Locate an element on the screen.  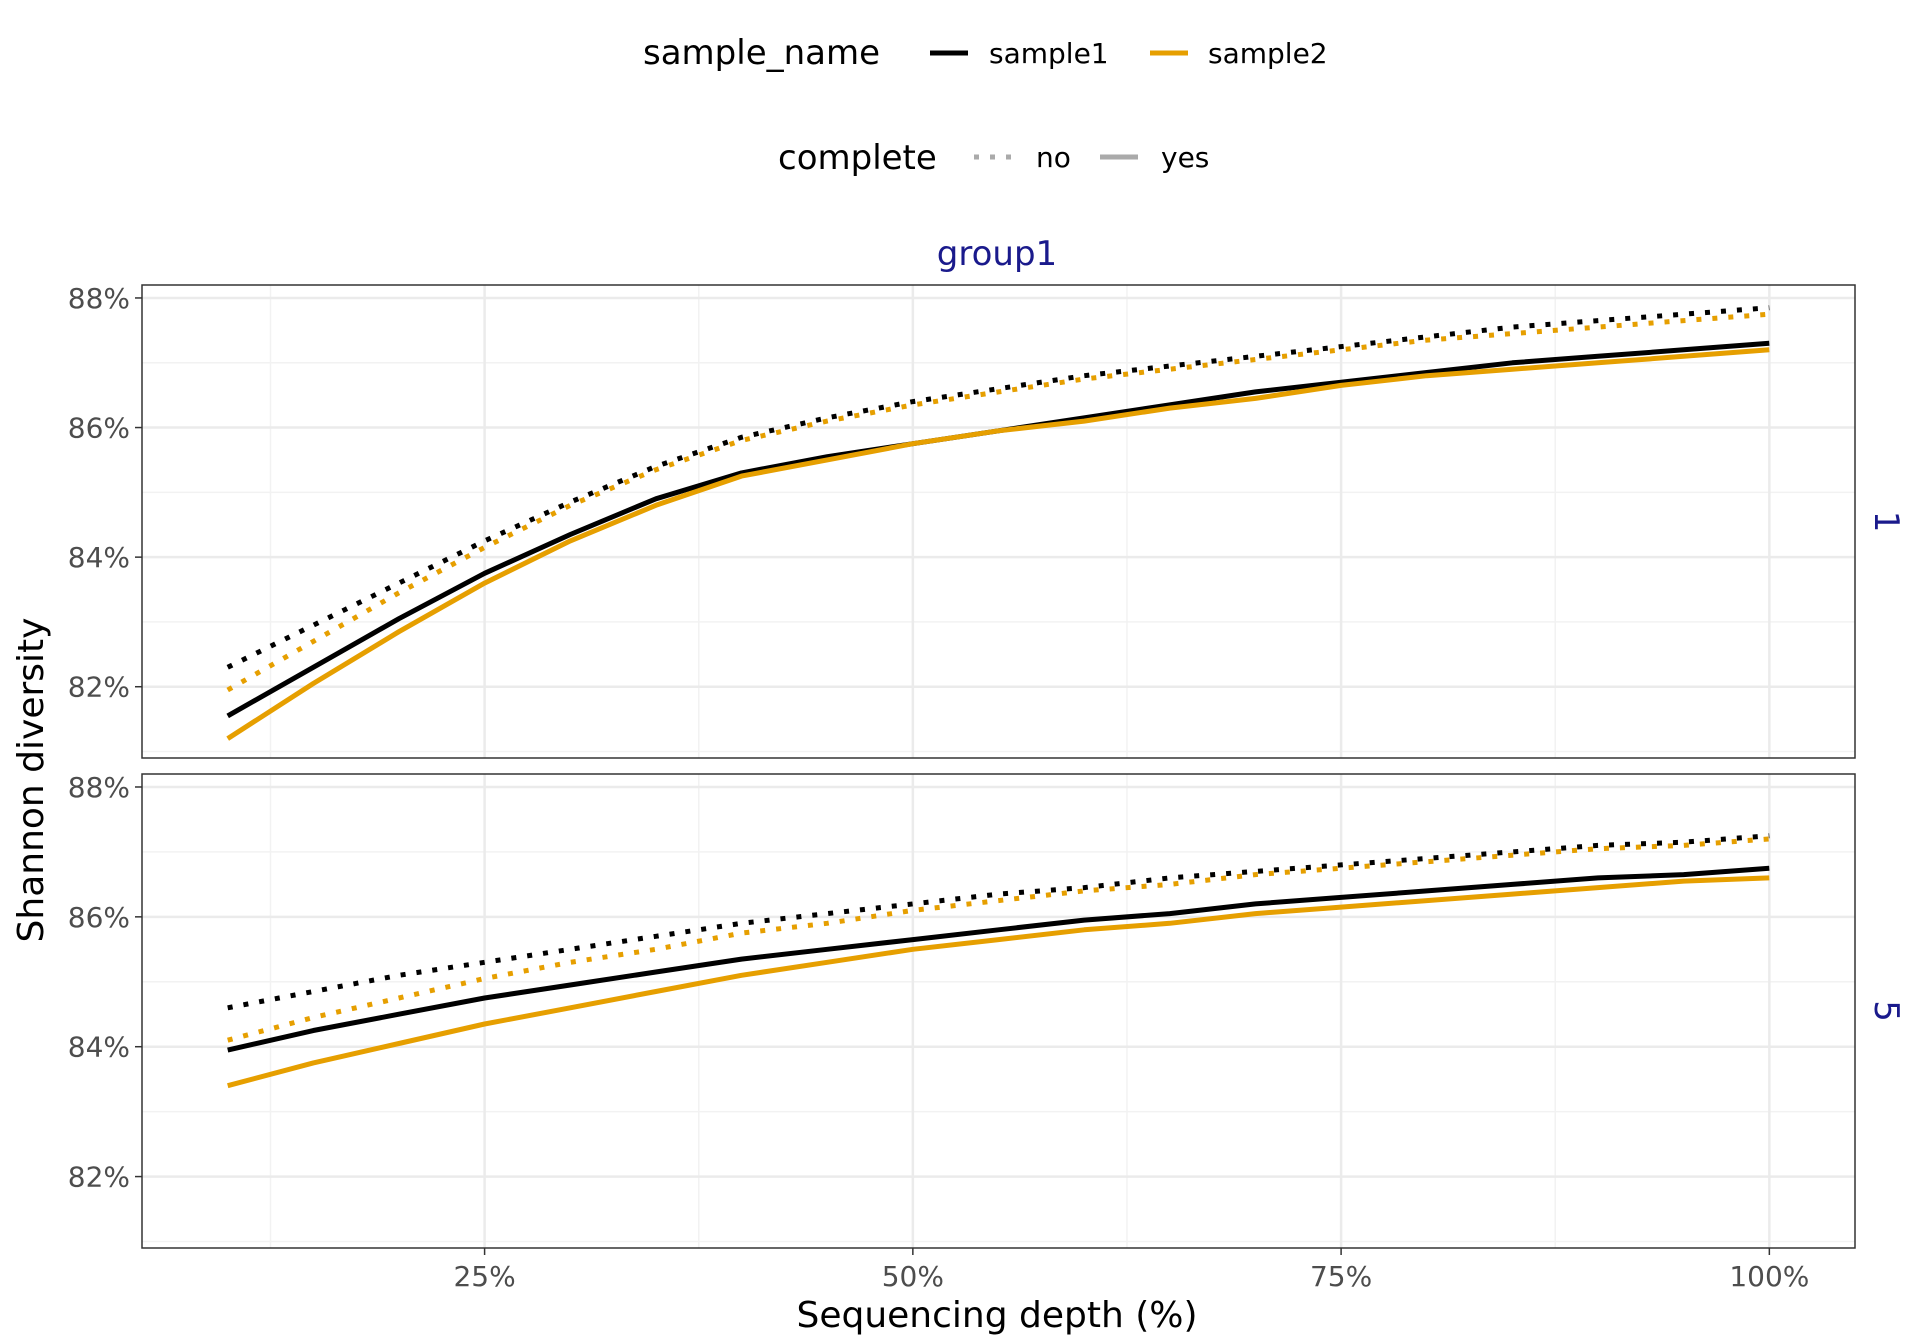
x-tick-label: 25% is located at coordinates (484, 1276).